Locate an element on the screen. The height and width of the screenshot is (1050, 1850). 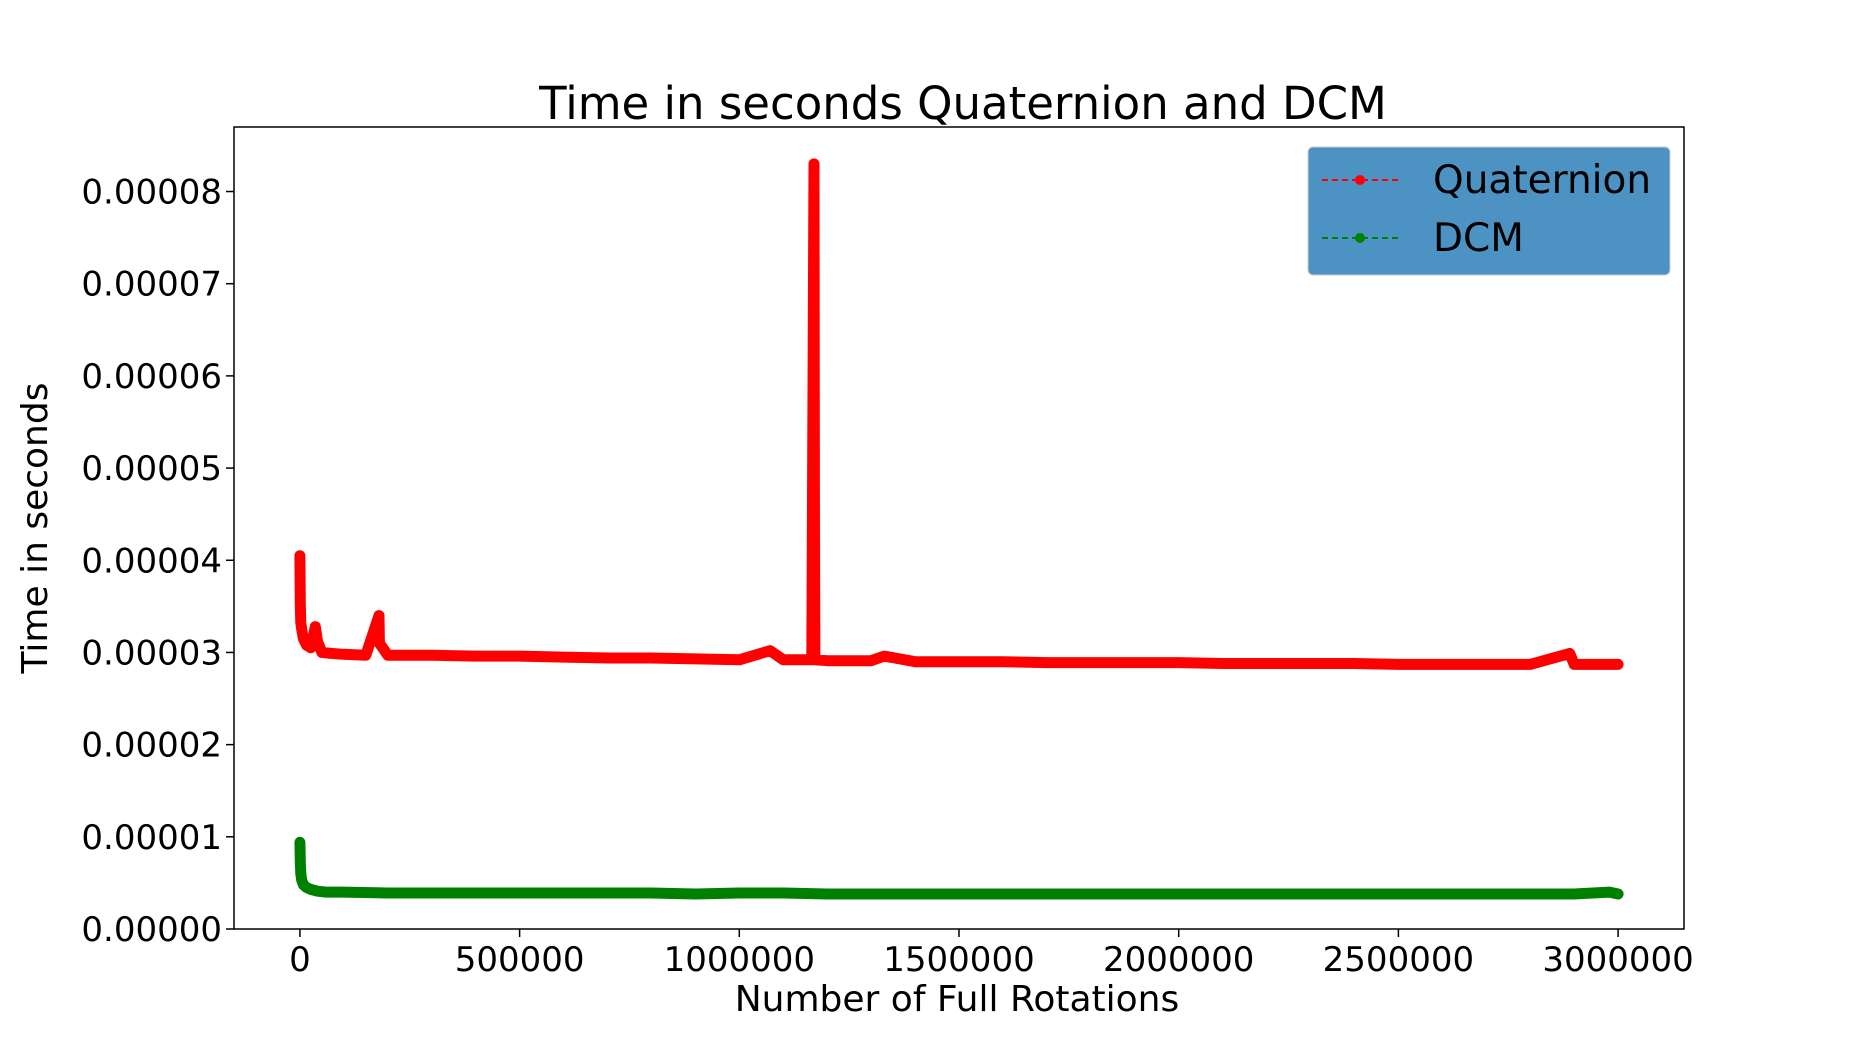
x-axis-title: Number of Full Rotations is located at coordinates (957, 999).